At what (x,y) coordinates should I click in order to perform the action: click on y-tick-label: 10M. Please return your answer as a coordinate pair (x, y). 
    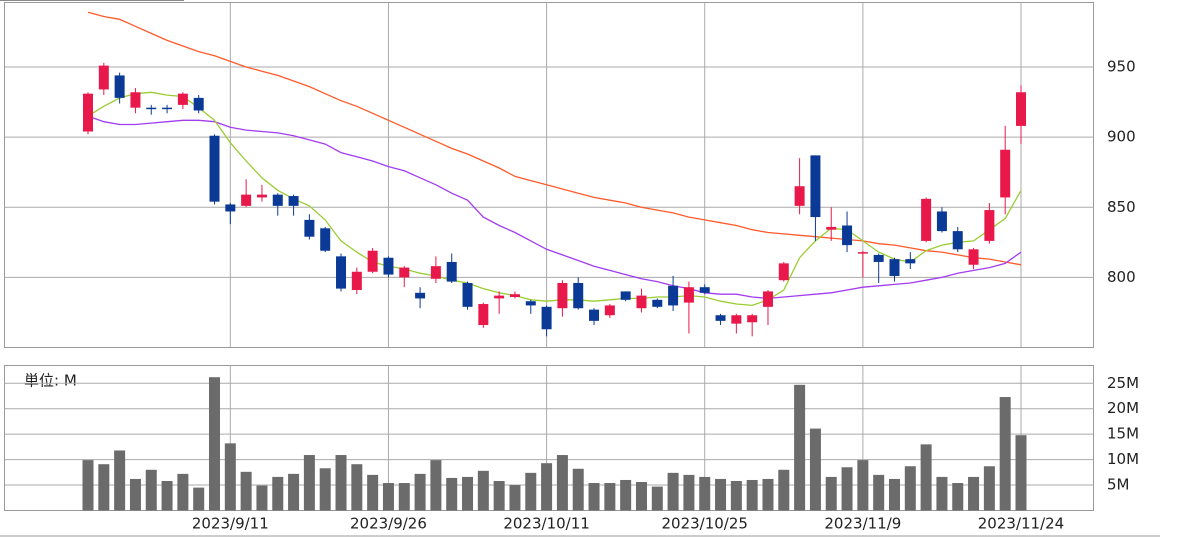
    Looking at the image, I should click on (1123, 459).